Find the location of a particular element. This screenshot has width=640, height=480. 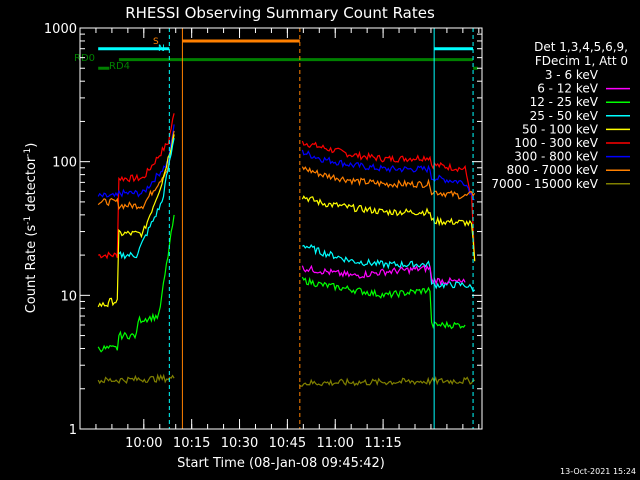

legend-label-5: 100 - 300 keV is located at coordinates (556, 143).